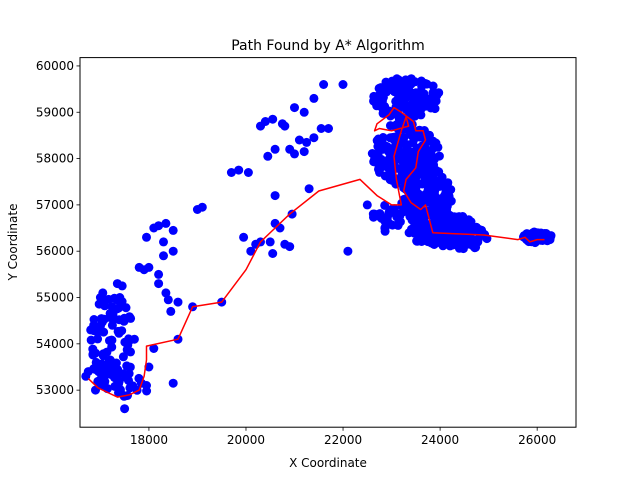 This screenshot has height=480, width=640. I want to click on y-tick-label: 58000, so click(55, 159).